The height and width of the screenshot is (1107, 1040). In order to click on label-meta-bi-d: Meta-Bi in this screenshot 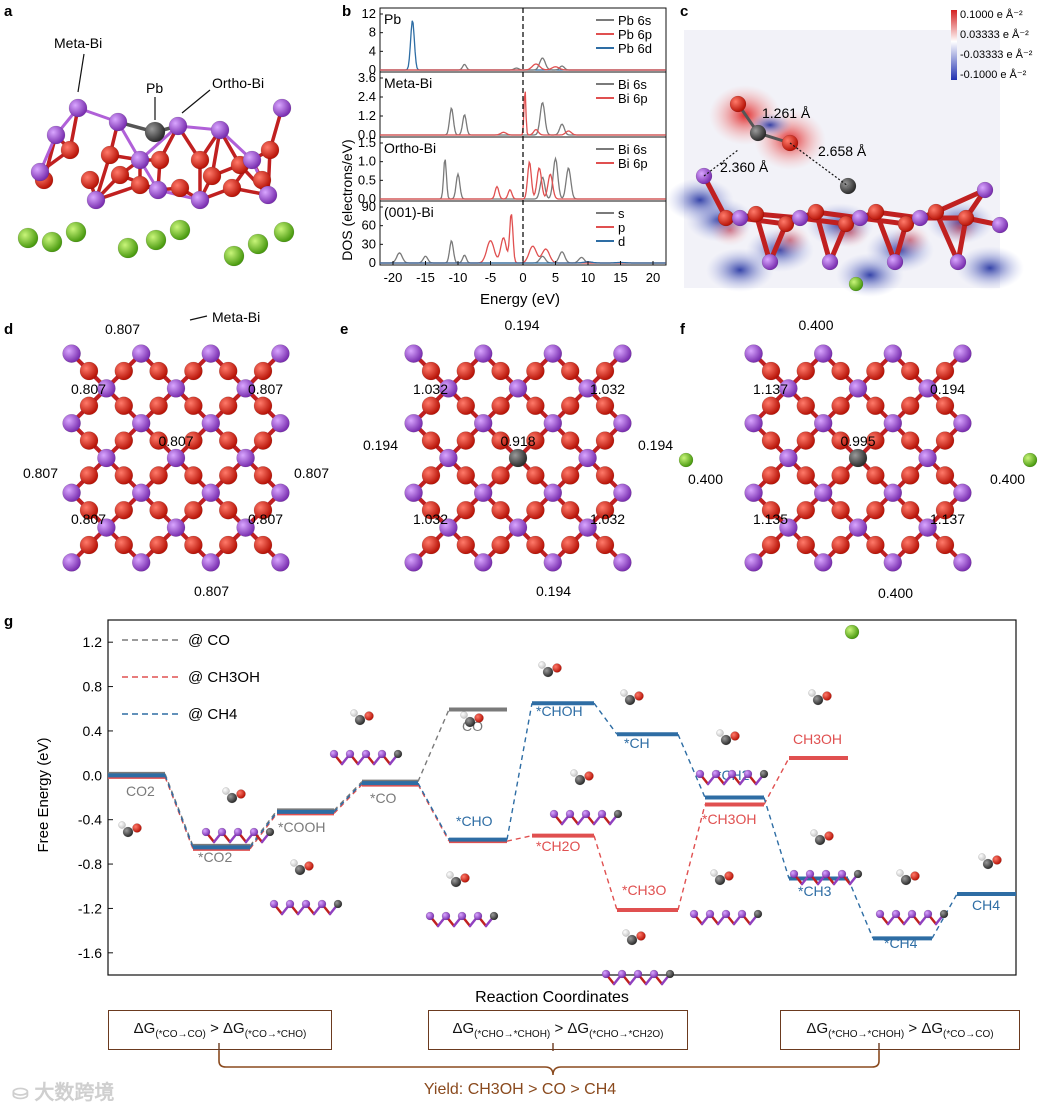, I will do `click(236, 317)`.